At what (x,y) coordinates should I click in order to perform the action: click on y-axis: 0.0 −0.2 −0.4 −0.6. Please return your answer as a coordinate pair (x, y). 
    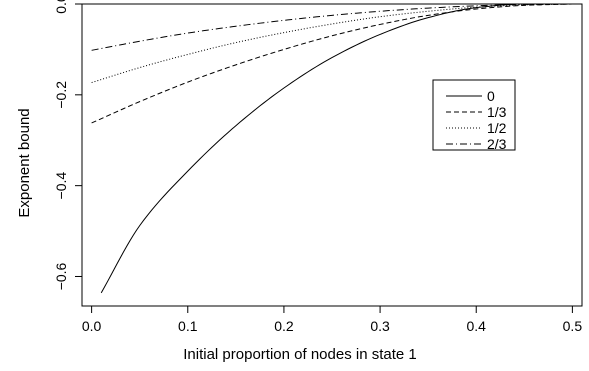
    Looking at the image, I should click on (68, 145).